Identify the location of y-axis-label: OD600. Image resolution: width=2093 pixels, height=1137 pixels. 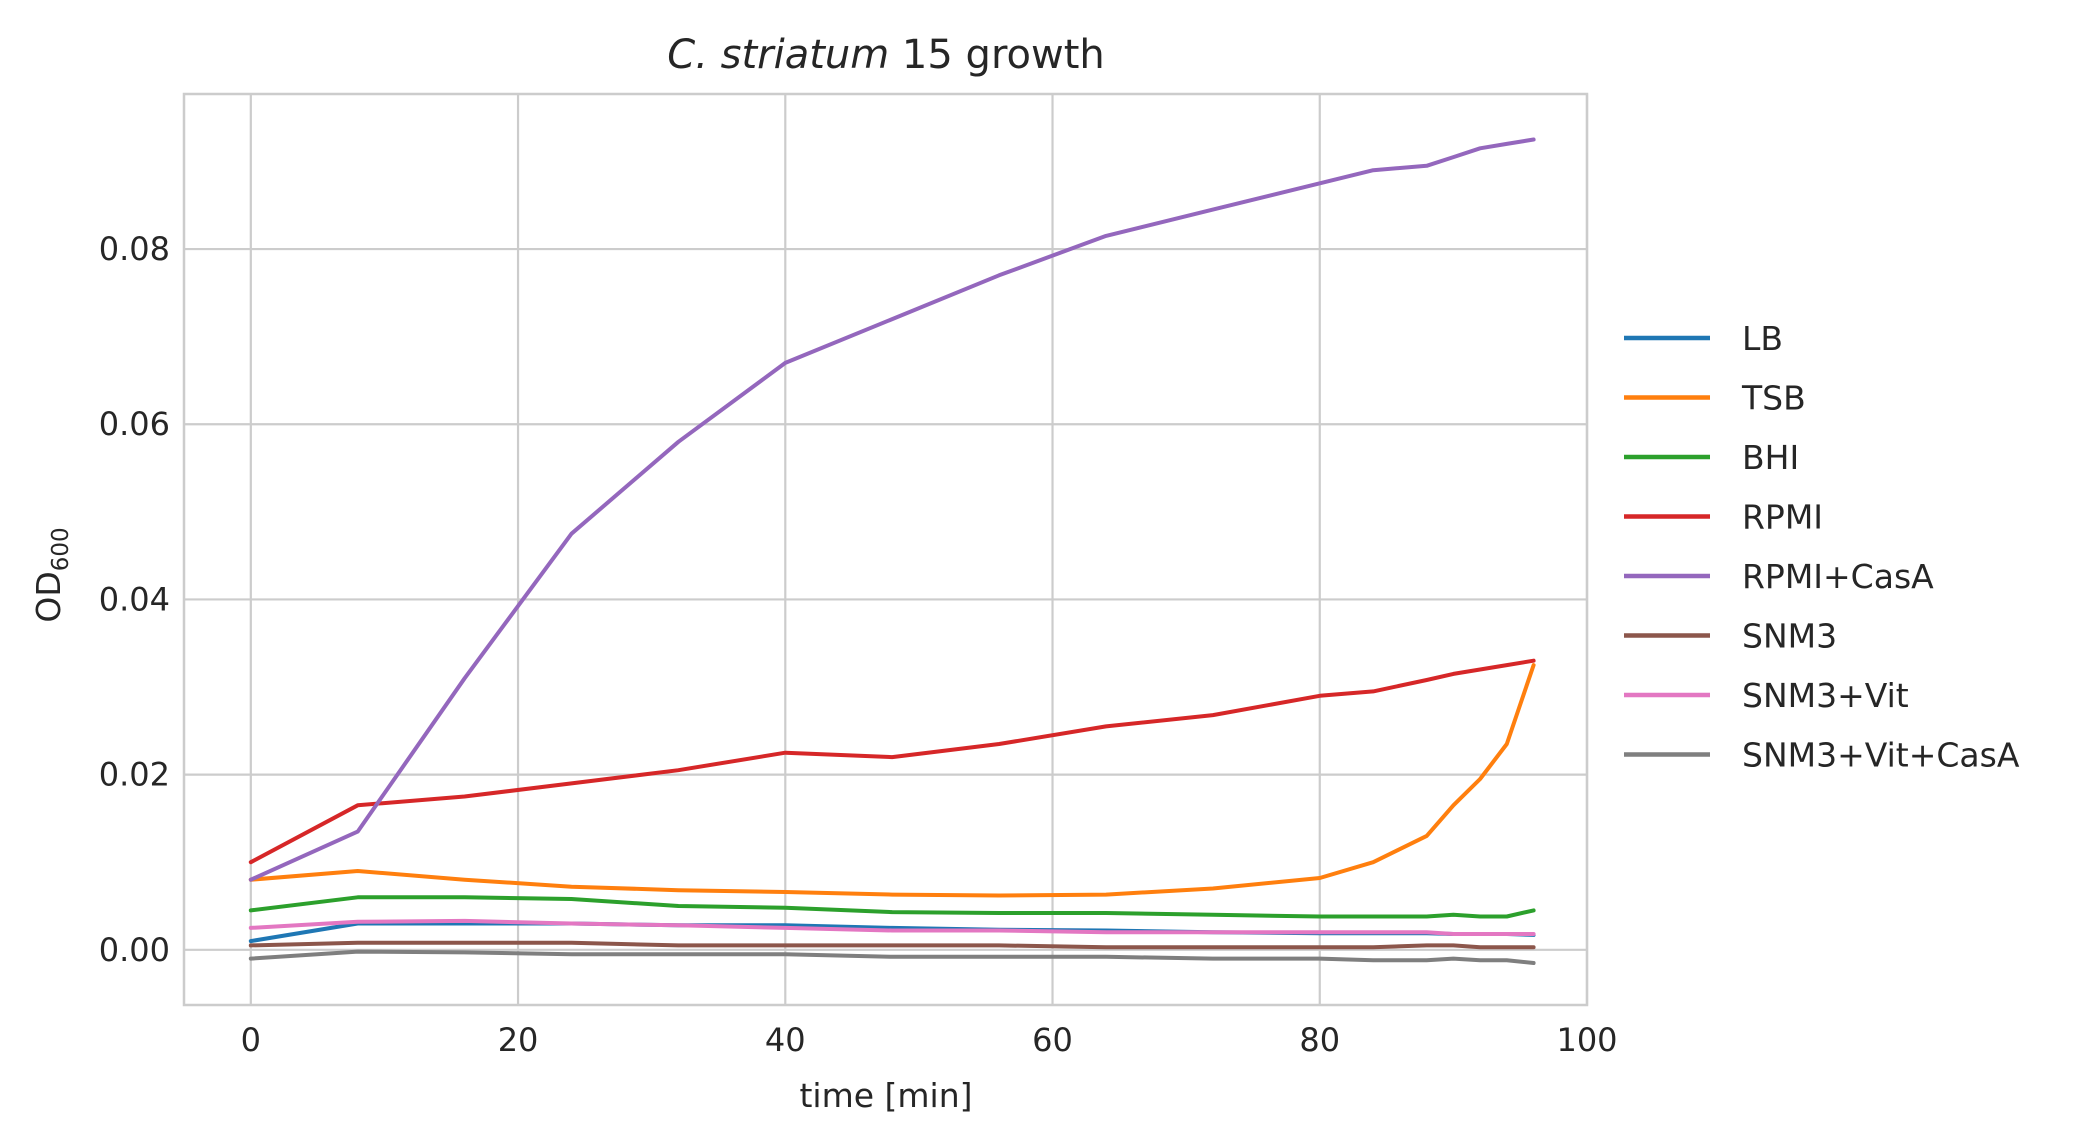
(51, 574).